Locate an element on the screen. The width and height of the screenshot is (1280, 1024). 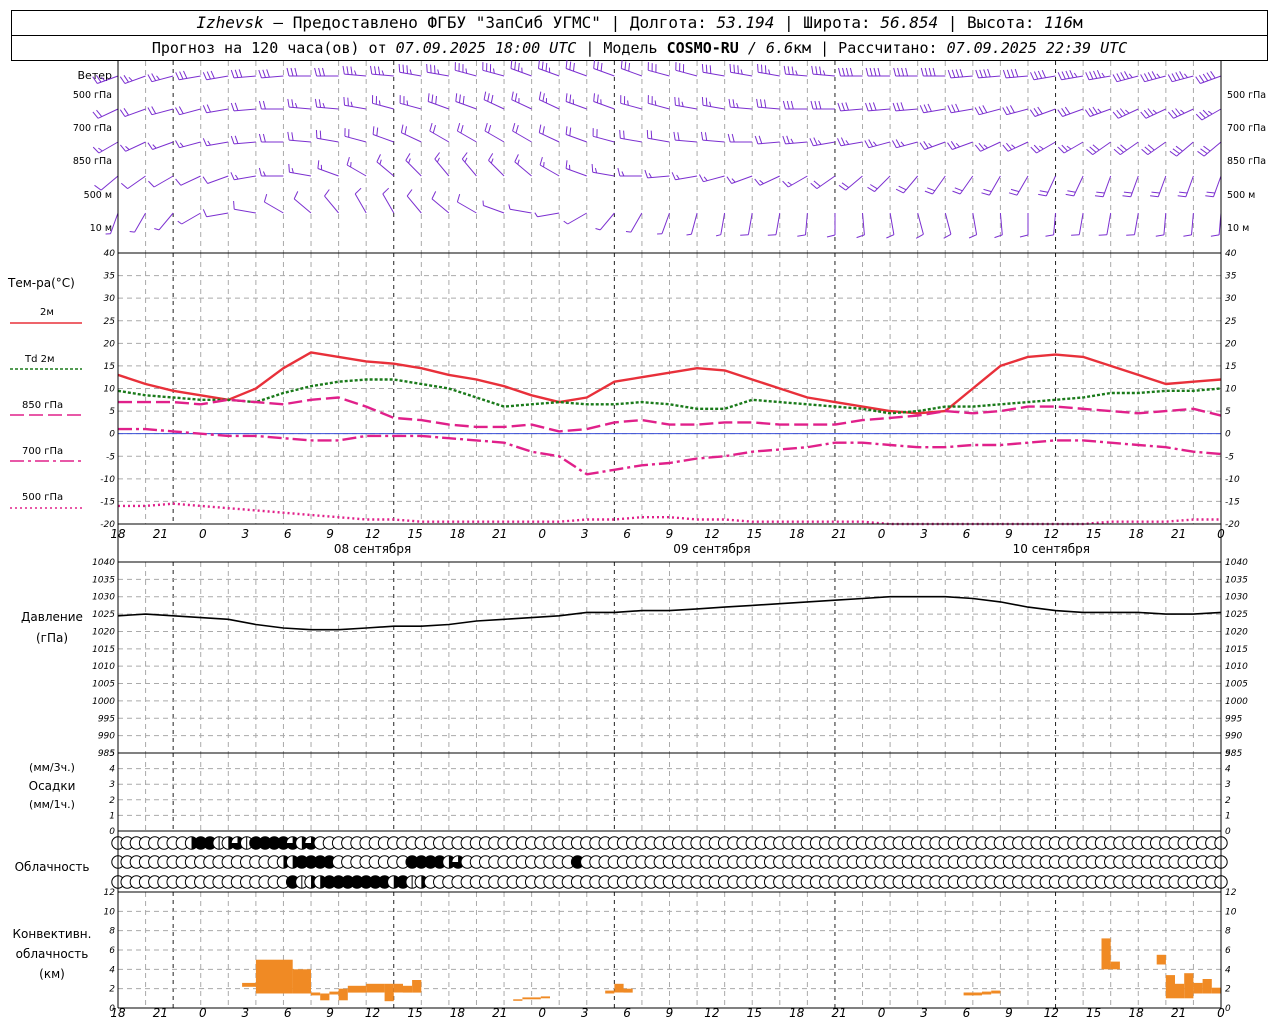
temp-title: Тем-ра(°C) is located at coordinates (41, 283).